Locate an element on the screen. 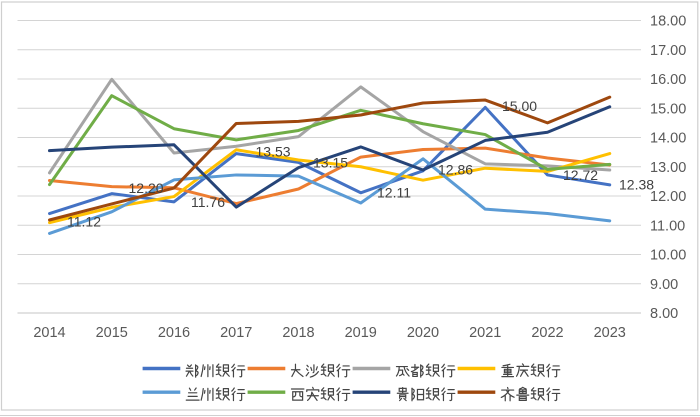  svg-text: 2019 is located at coordinates (361, 333).